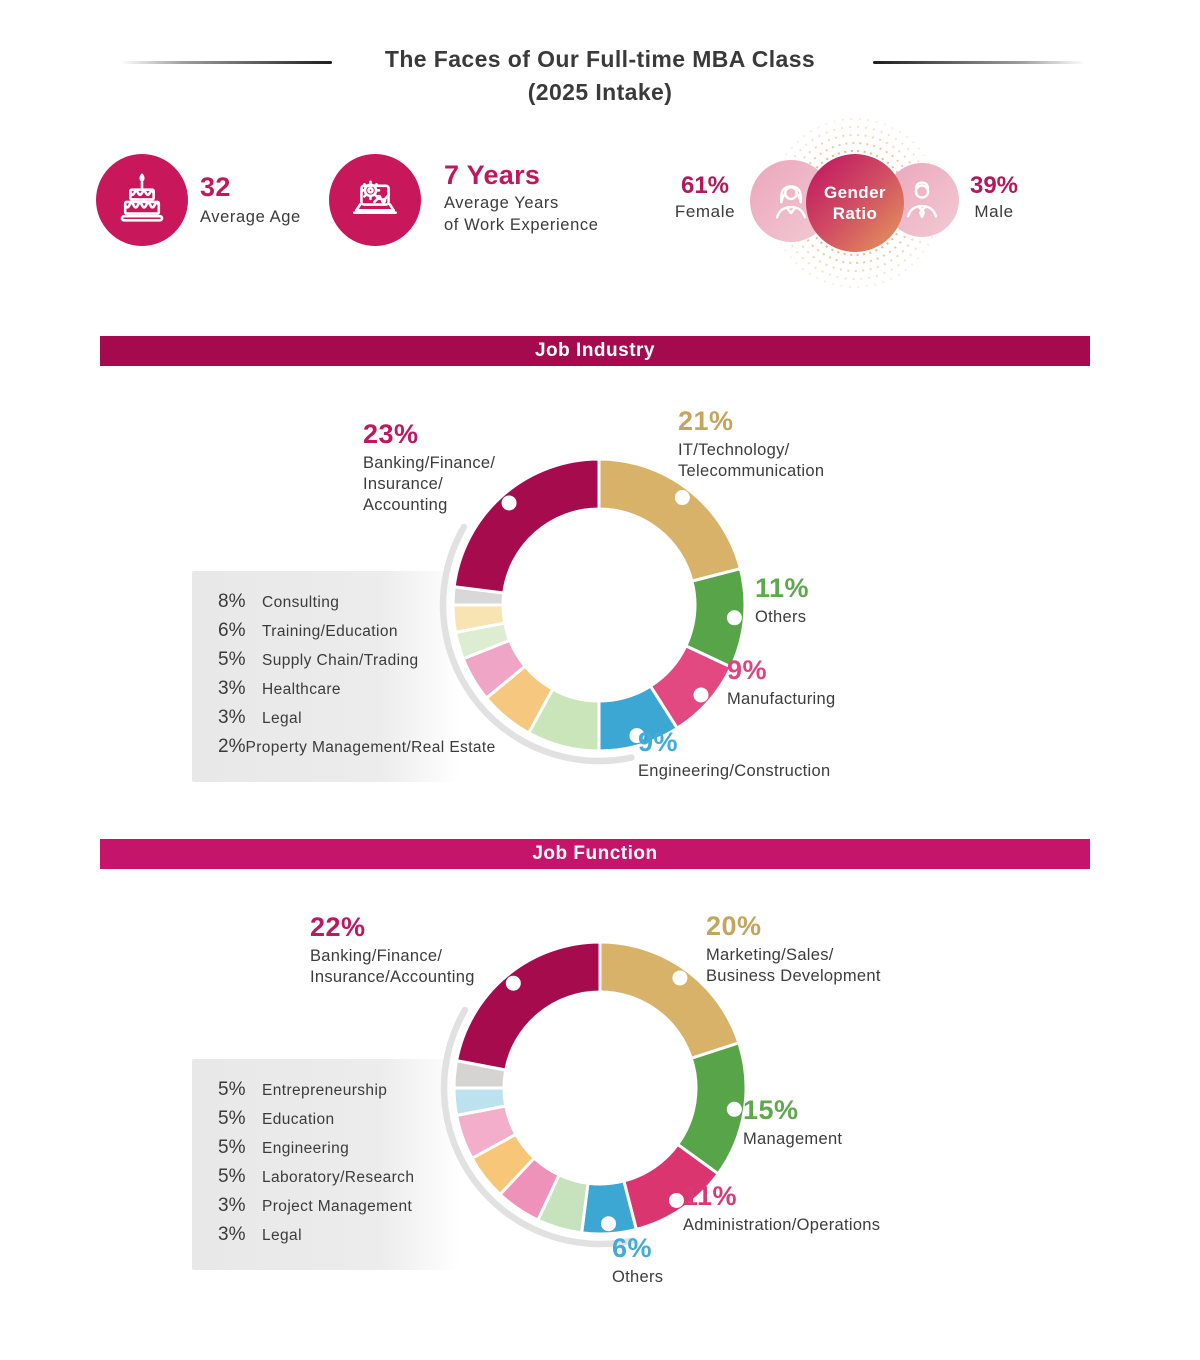  I want to click on legend-item-label: Property Management/Real Estate, so click(370, 747).